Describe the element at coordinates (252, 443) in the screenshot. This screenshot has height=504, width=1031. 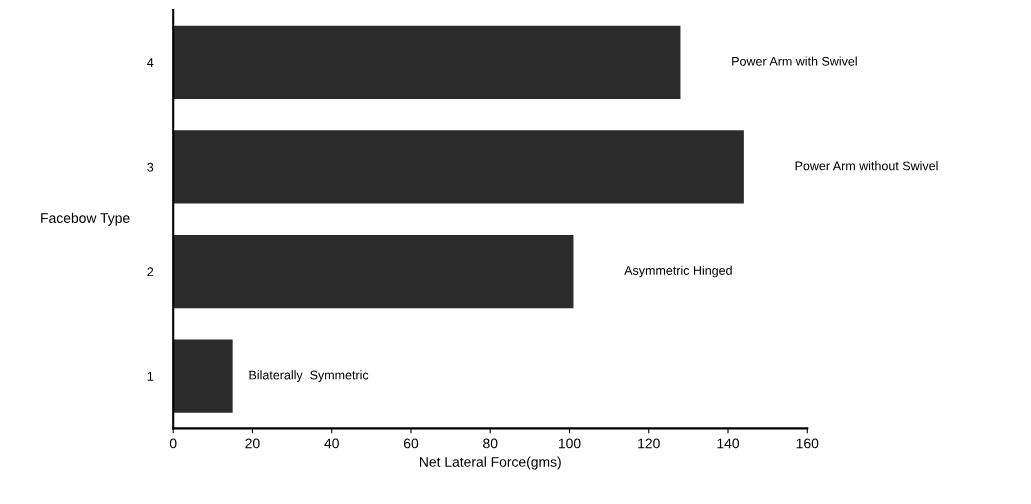
I see `x-tick-label: 20` at that location.